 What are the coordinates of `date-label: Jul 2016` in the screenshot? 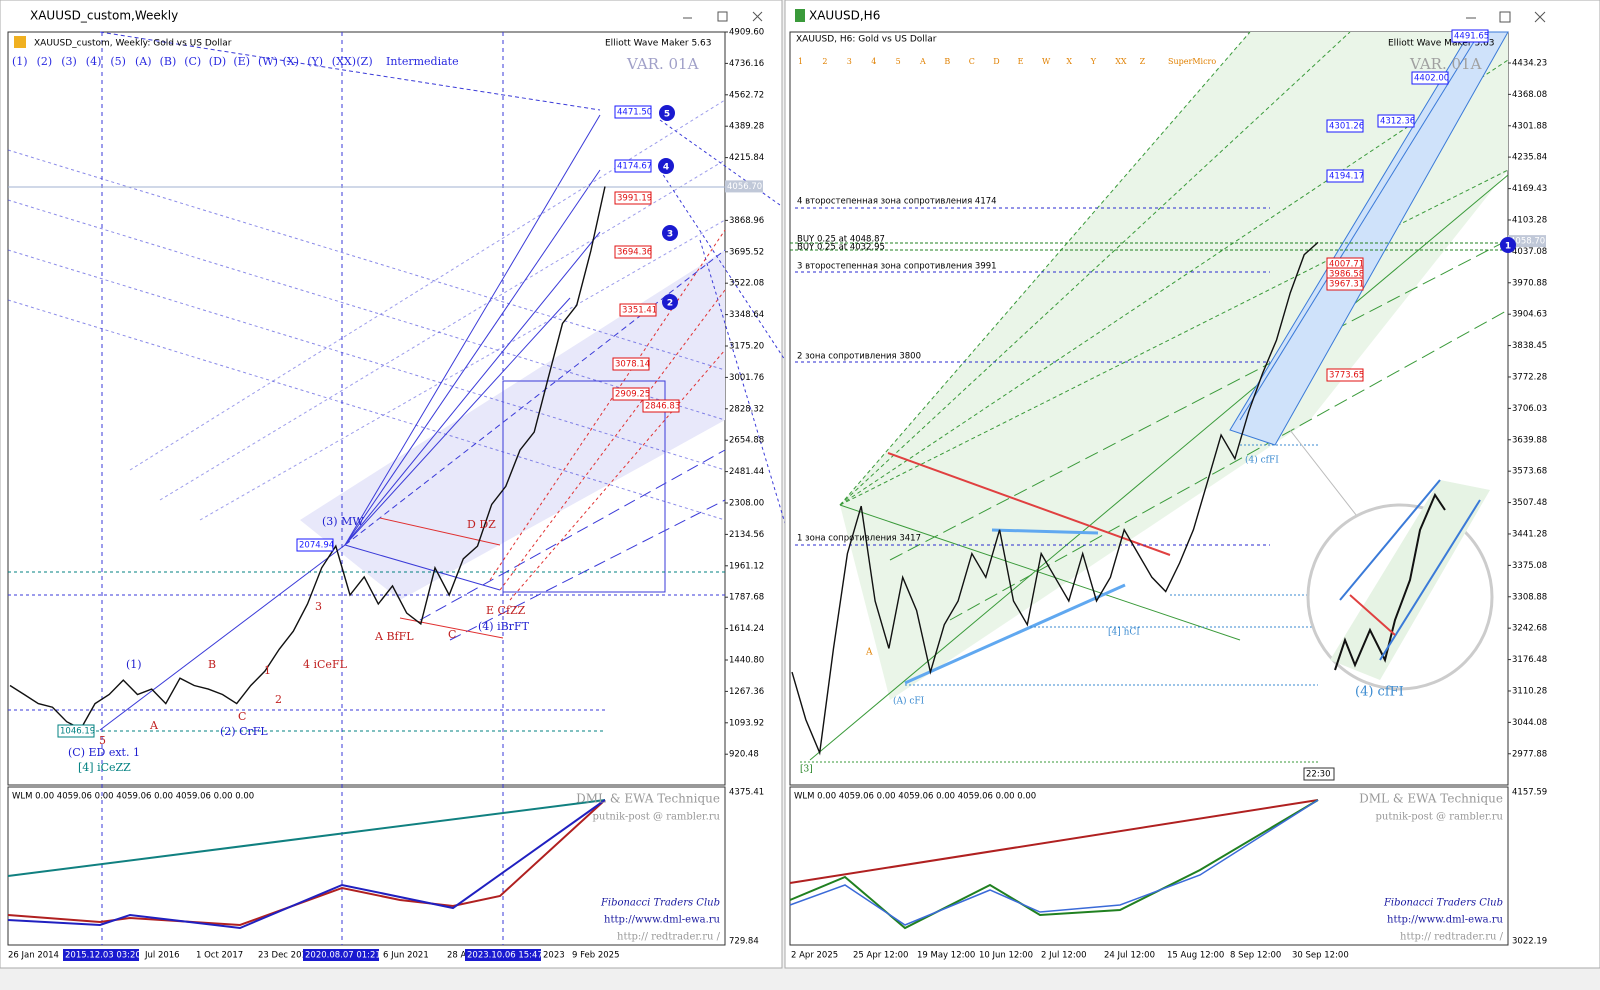 It's located at (162, 956).